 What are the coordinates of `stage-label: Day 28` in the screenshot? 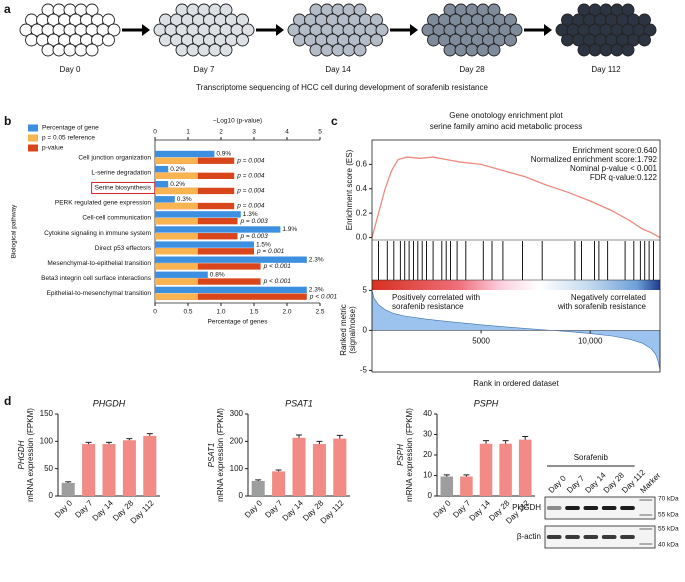 It's located at (472, 69).